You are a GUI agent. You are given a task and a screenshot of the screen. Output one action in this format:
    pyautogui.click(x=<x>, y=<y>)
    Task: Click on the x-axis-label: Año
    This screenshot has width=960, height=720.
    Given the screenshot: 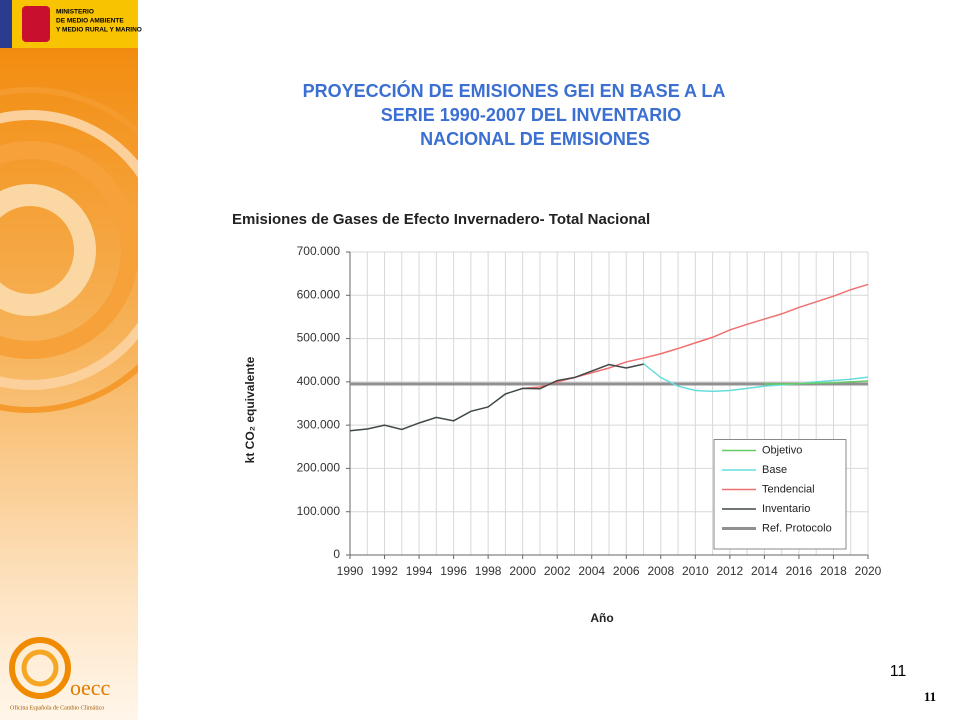 What is the action you would take?
    pyautogui.click(x=601, y=618)
    